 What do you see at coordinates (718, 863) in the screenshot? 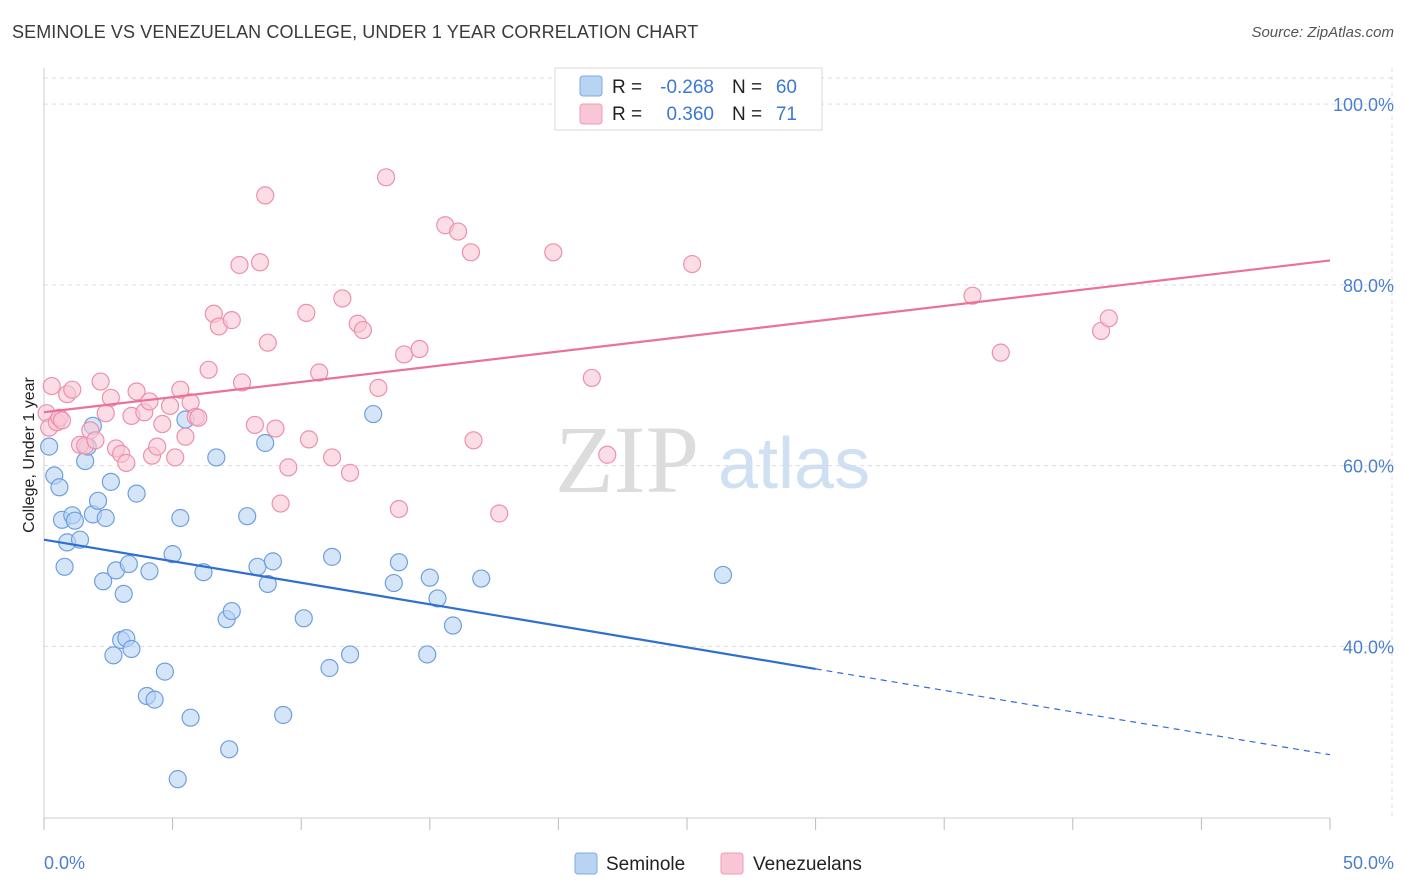
I see `bottom-legend: Seminole Venezuelans` at bounding box center [718, 863].